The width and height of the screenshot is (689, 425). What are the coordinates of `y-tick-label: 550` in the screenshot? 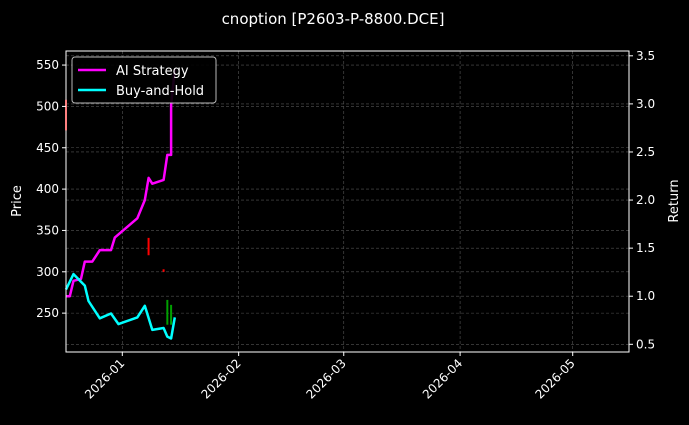 It's located at (47, 65).